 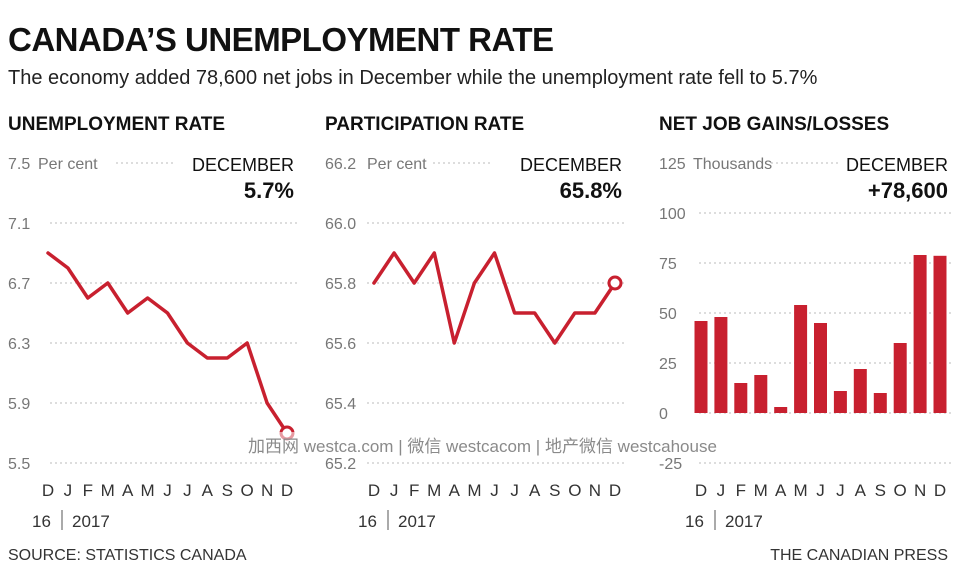 What do you see at coordinates (940, 490) in the screenshot?
I see `x-tick-label-2-12: D` at bounding box center [940, 490].